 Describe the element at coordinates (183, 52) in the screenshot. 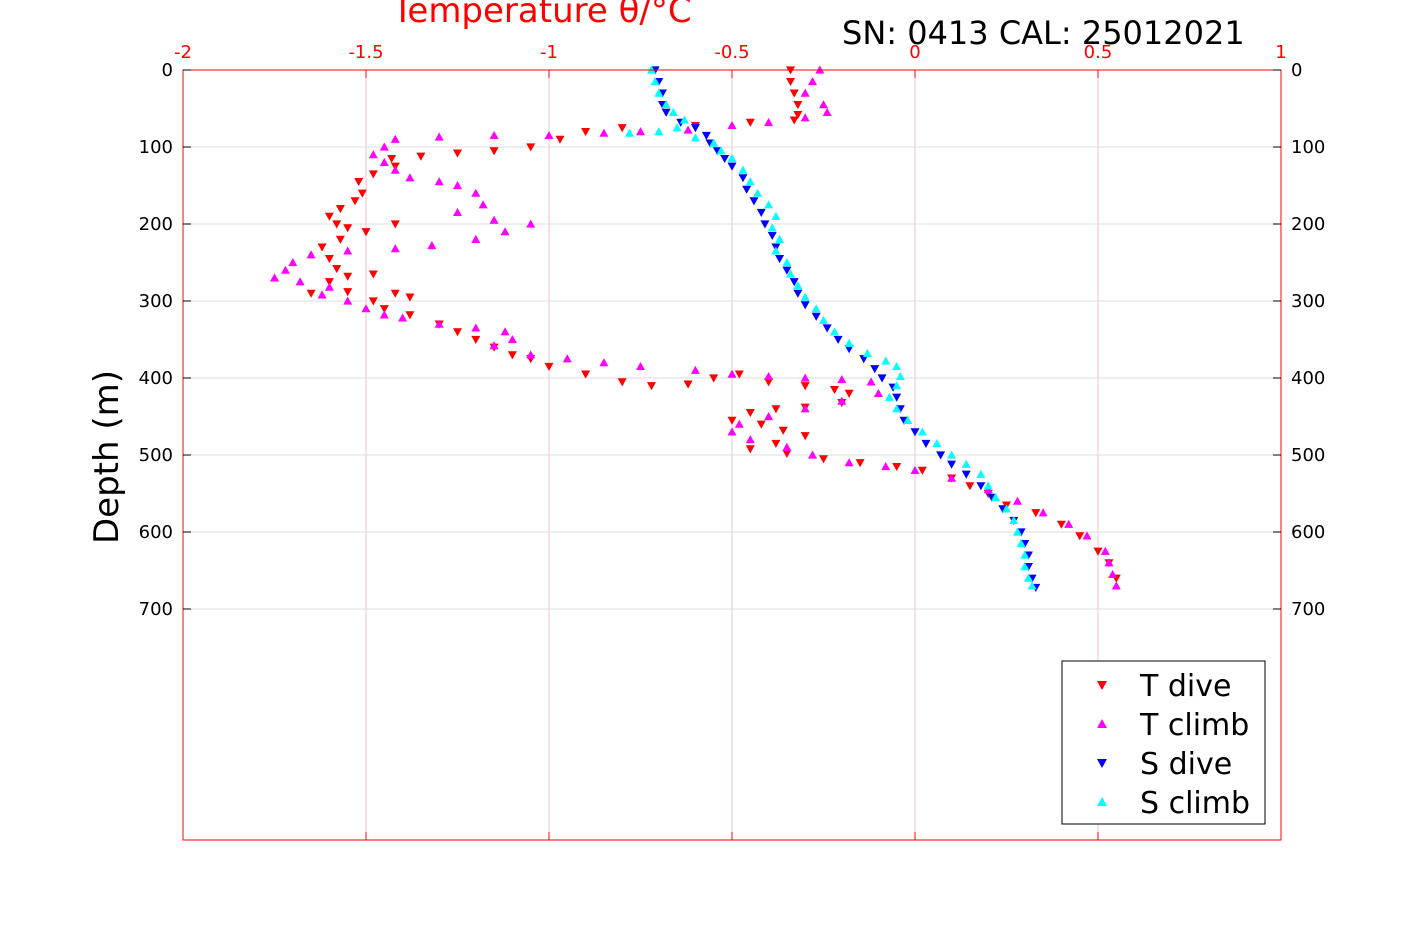

I see `x-tick-label: -2` at that location.